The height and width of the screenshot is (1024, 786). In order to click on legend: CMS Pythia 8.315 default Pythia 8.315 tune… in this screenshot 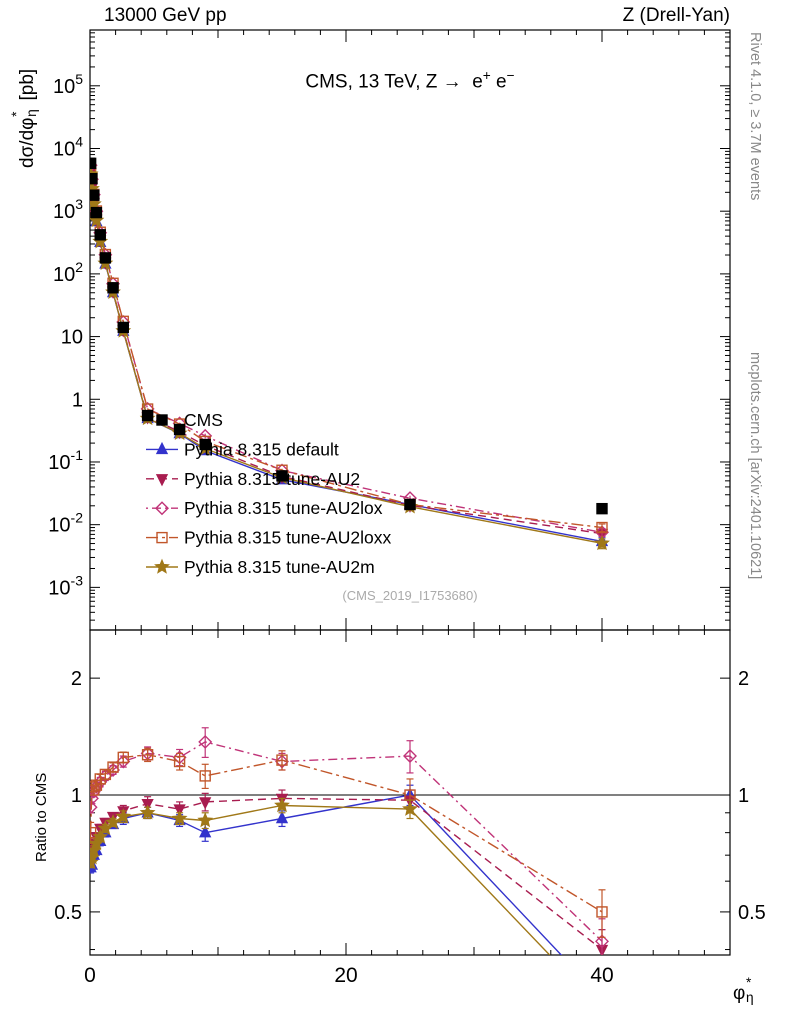, I will do `click(268, 493)`.